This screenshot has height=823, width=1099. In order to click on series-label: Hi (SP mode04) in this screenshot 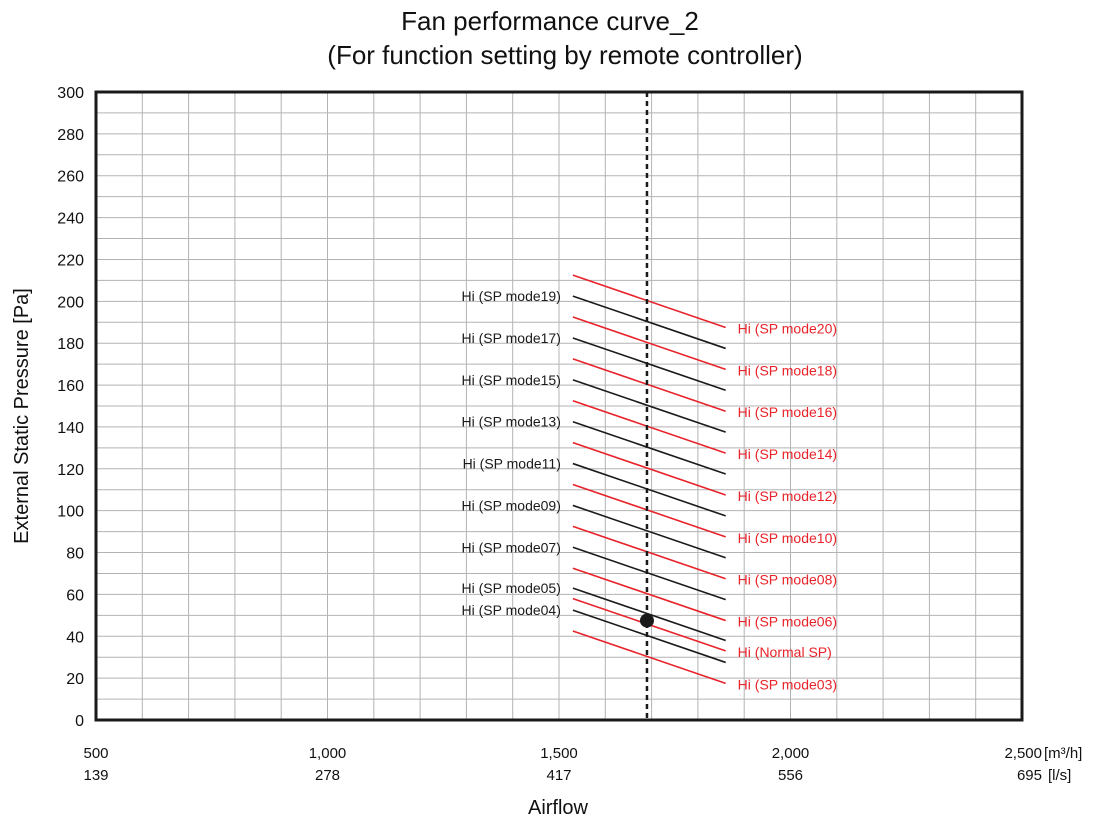, I will do `click(511, 610)`.